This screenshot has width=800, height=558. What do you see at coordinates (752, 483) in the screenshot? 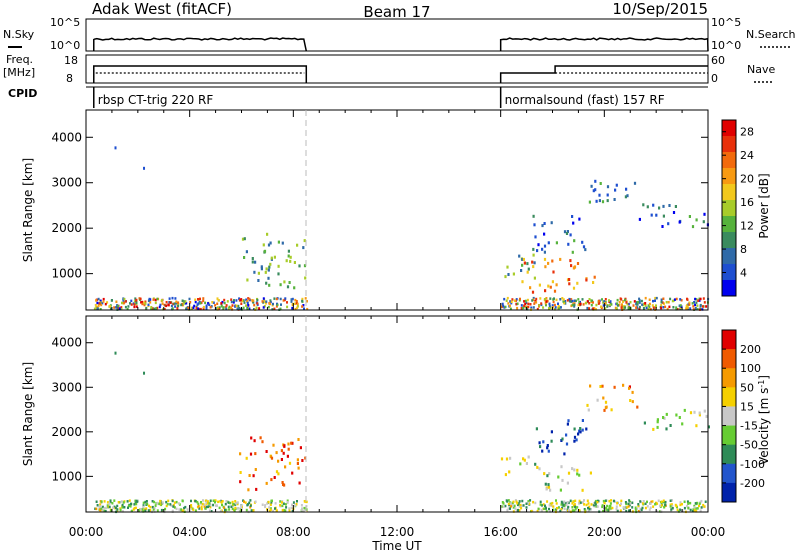
I see `velocity-colorbar-tick: -200` at bounding box center [752, 483].